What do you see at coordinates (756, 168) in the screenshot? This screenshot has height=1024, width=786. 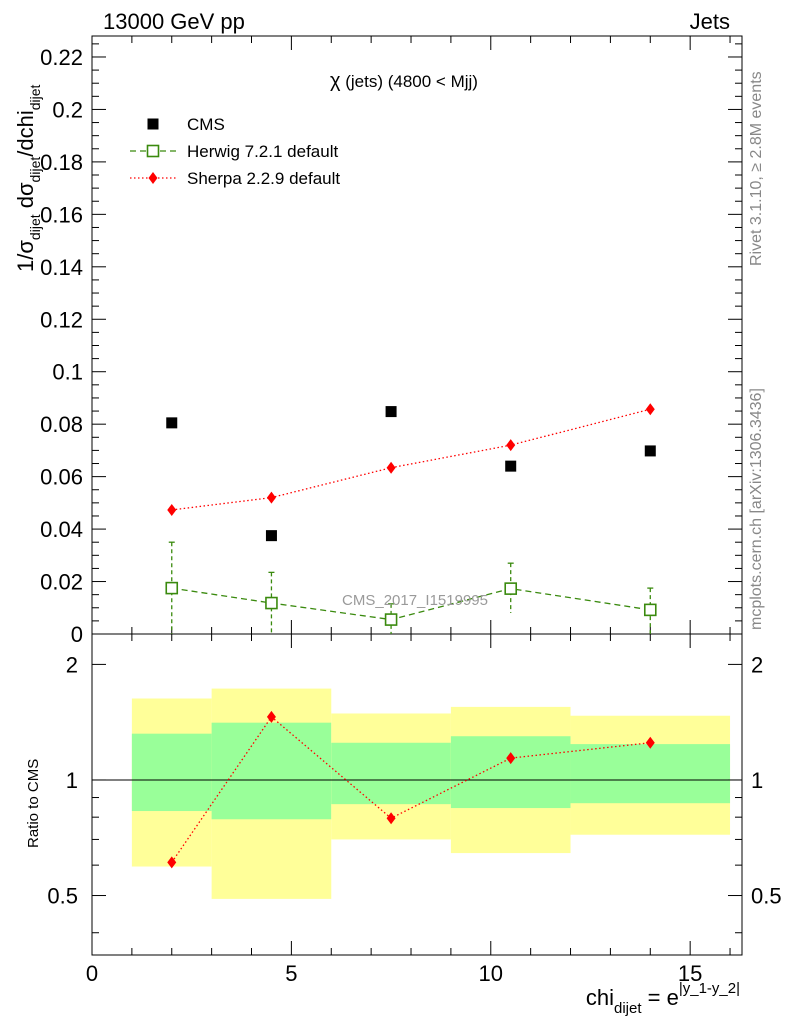 I see `rivet-version-label: Rivet 3.1.10, ≥ 2.8M events` at bounding box center [756, 168].